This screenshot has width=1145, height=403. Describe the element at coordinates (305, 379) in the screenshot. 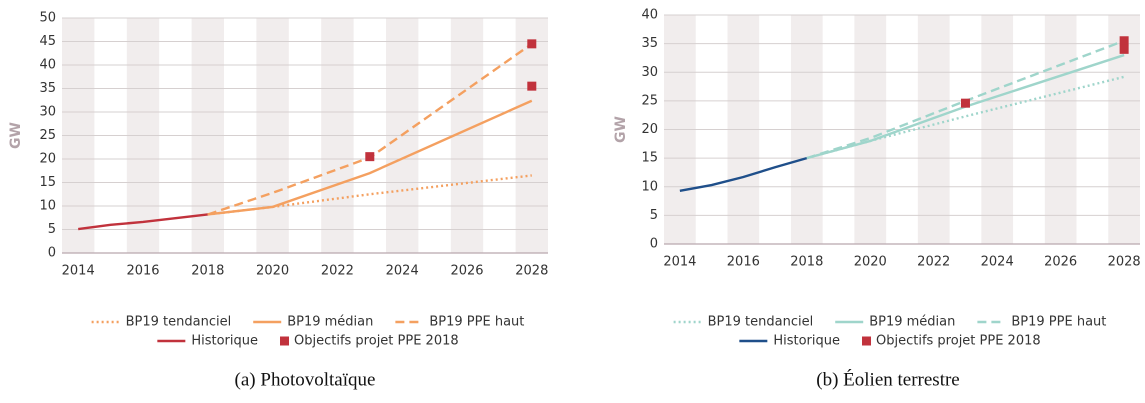

I see `caption: (a) Photovoltaïque` at that location.